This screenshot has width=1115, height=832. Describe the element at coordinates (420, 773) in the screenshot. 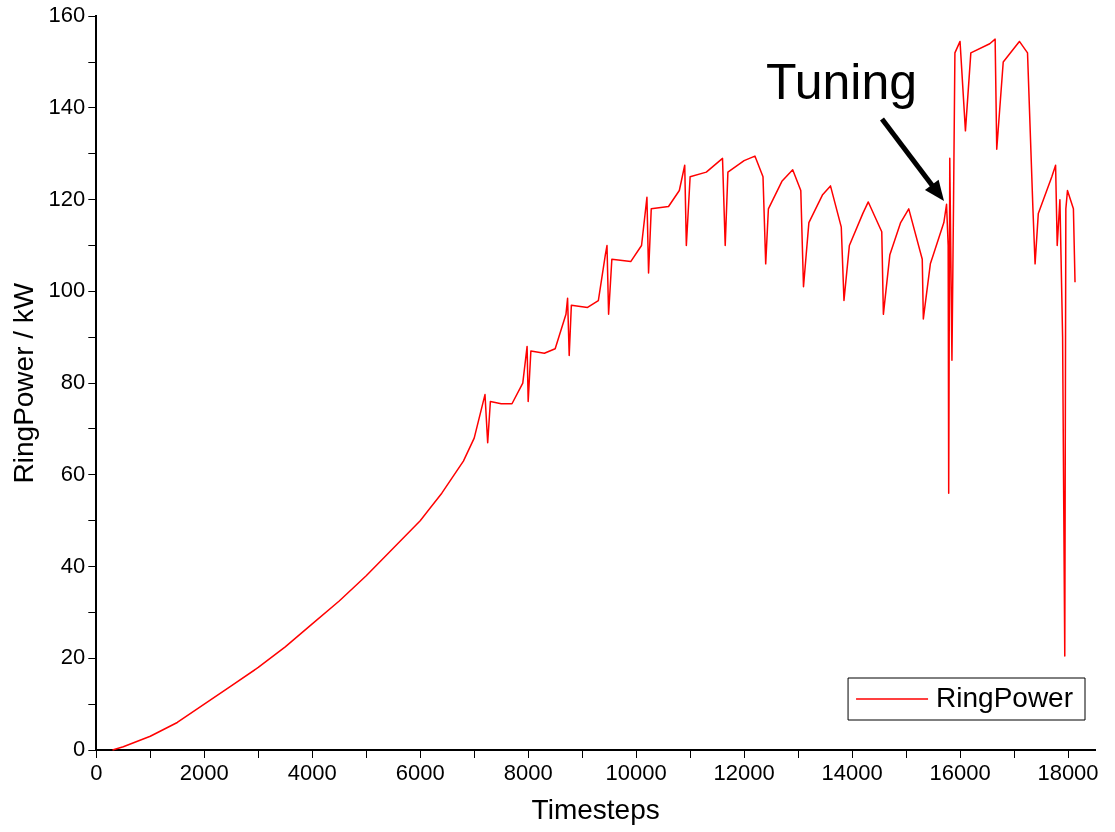

I see `x-tick-label: 6000` at that location.